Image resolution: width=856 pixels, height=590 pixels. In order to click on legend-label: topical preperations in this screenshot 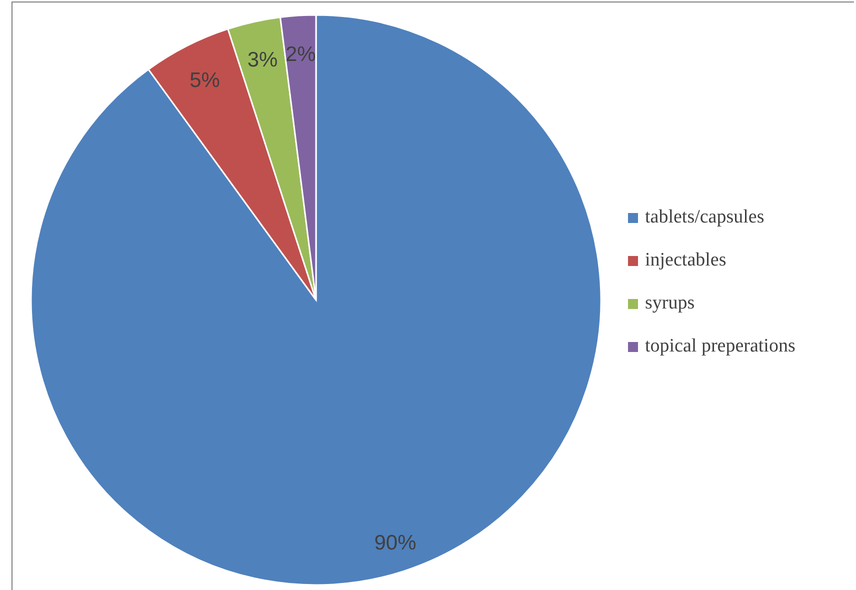, I will do `click(720, 345)`.